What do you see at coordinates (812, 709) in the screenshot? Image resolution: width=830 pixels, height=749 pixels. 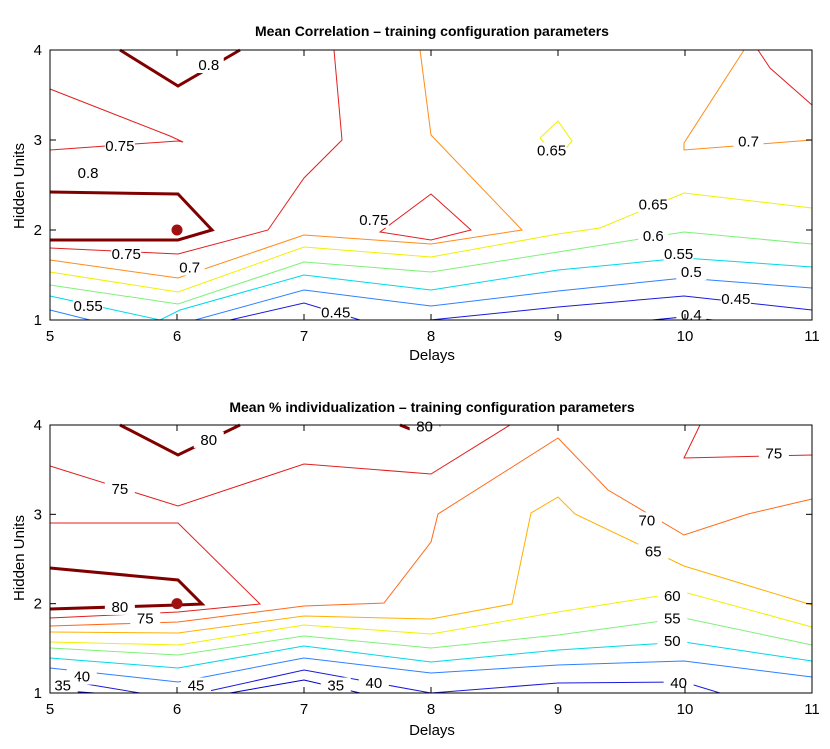 I see `x-tick-label: 11` at bounding box center [812, 709].